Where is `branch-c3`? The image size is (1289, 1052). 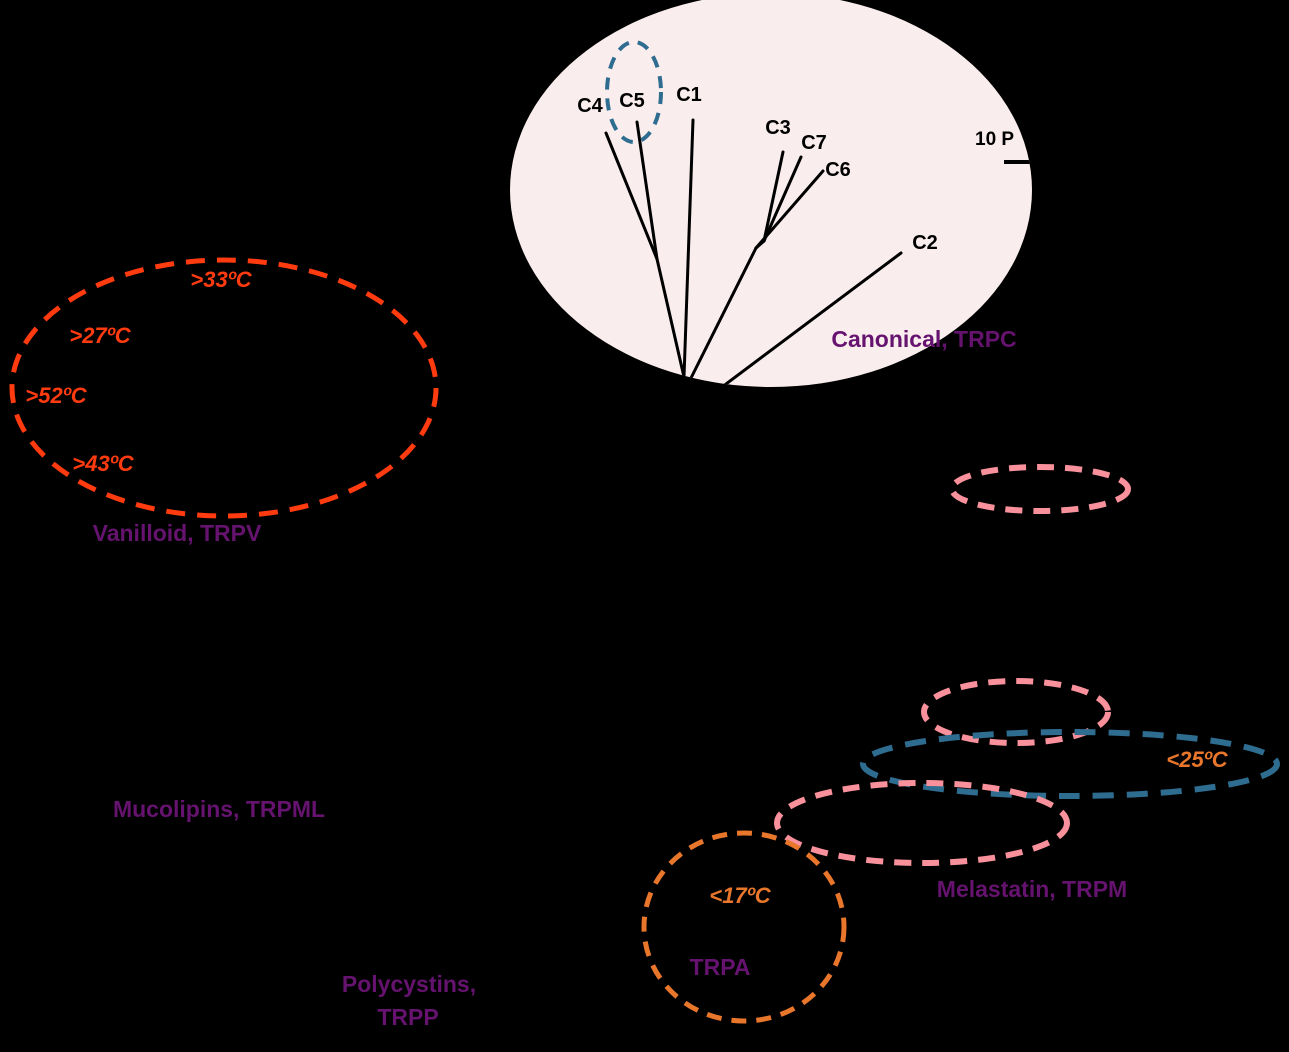 branch-c3 is located at coordinates (773, 196).